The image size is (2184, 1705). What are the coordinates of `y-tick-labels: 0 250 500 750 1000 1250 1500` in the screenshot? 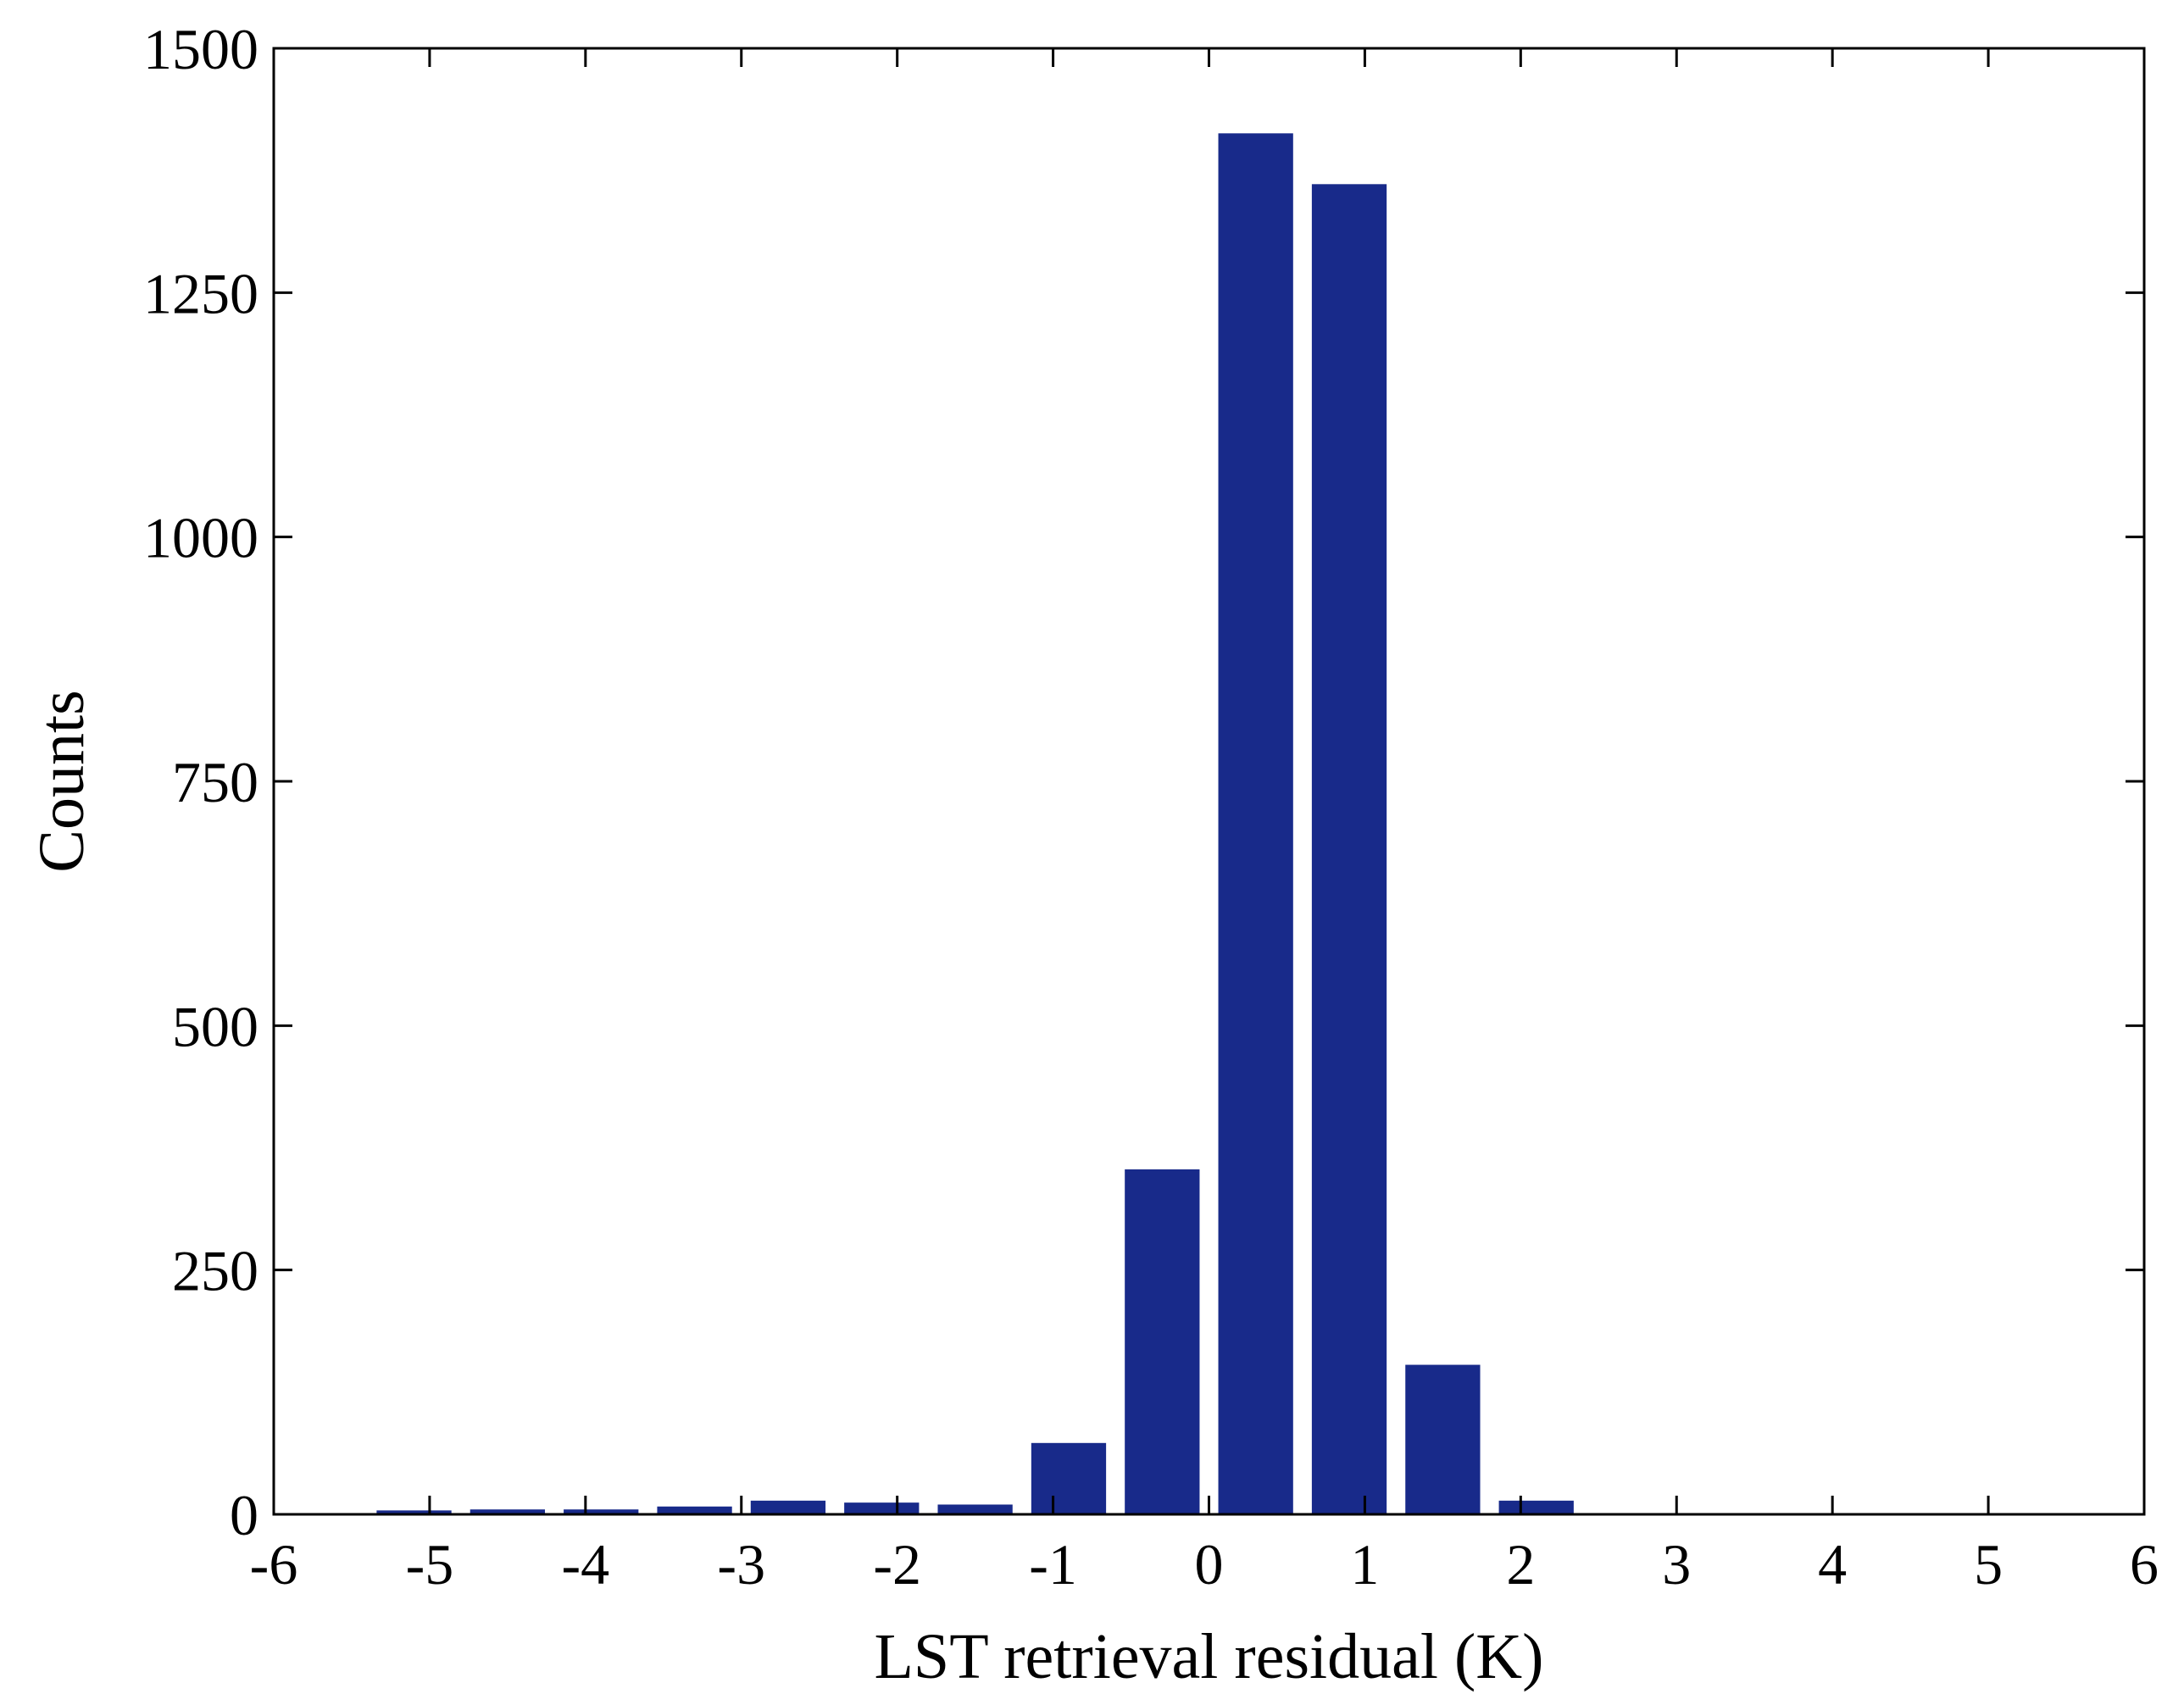 It's located at (201, 782).